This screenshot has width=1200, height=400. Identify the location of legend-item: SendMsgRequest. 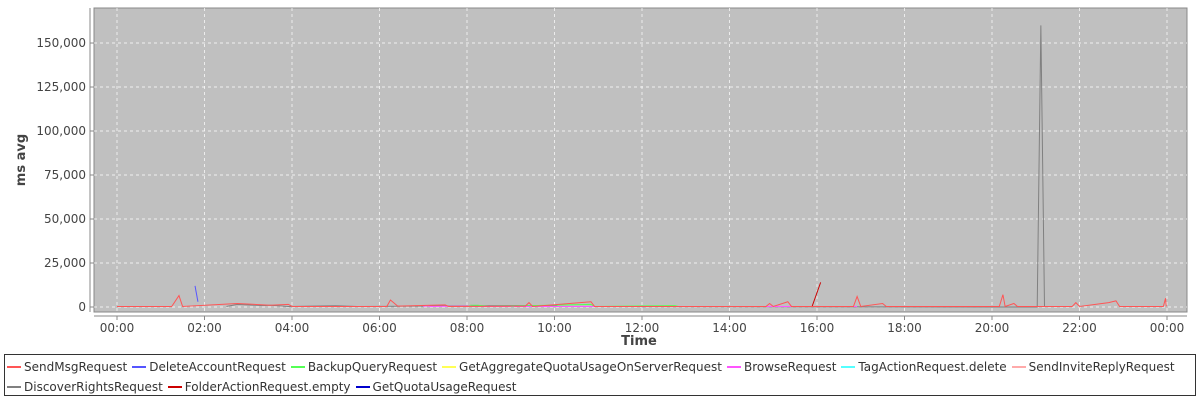
(67, 367).